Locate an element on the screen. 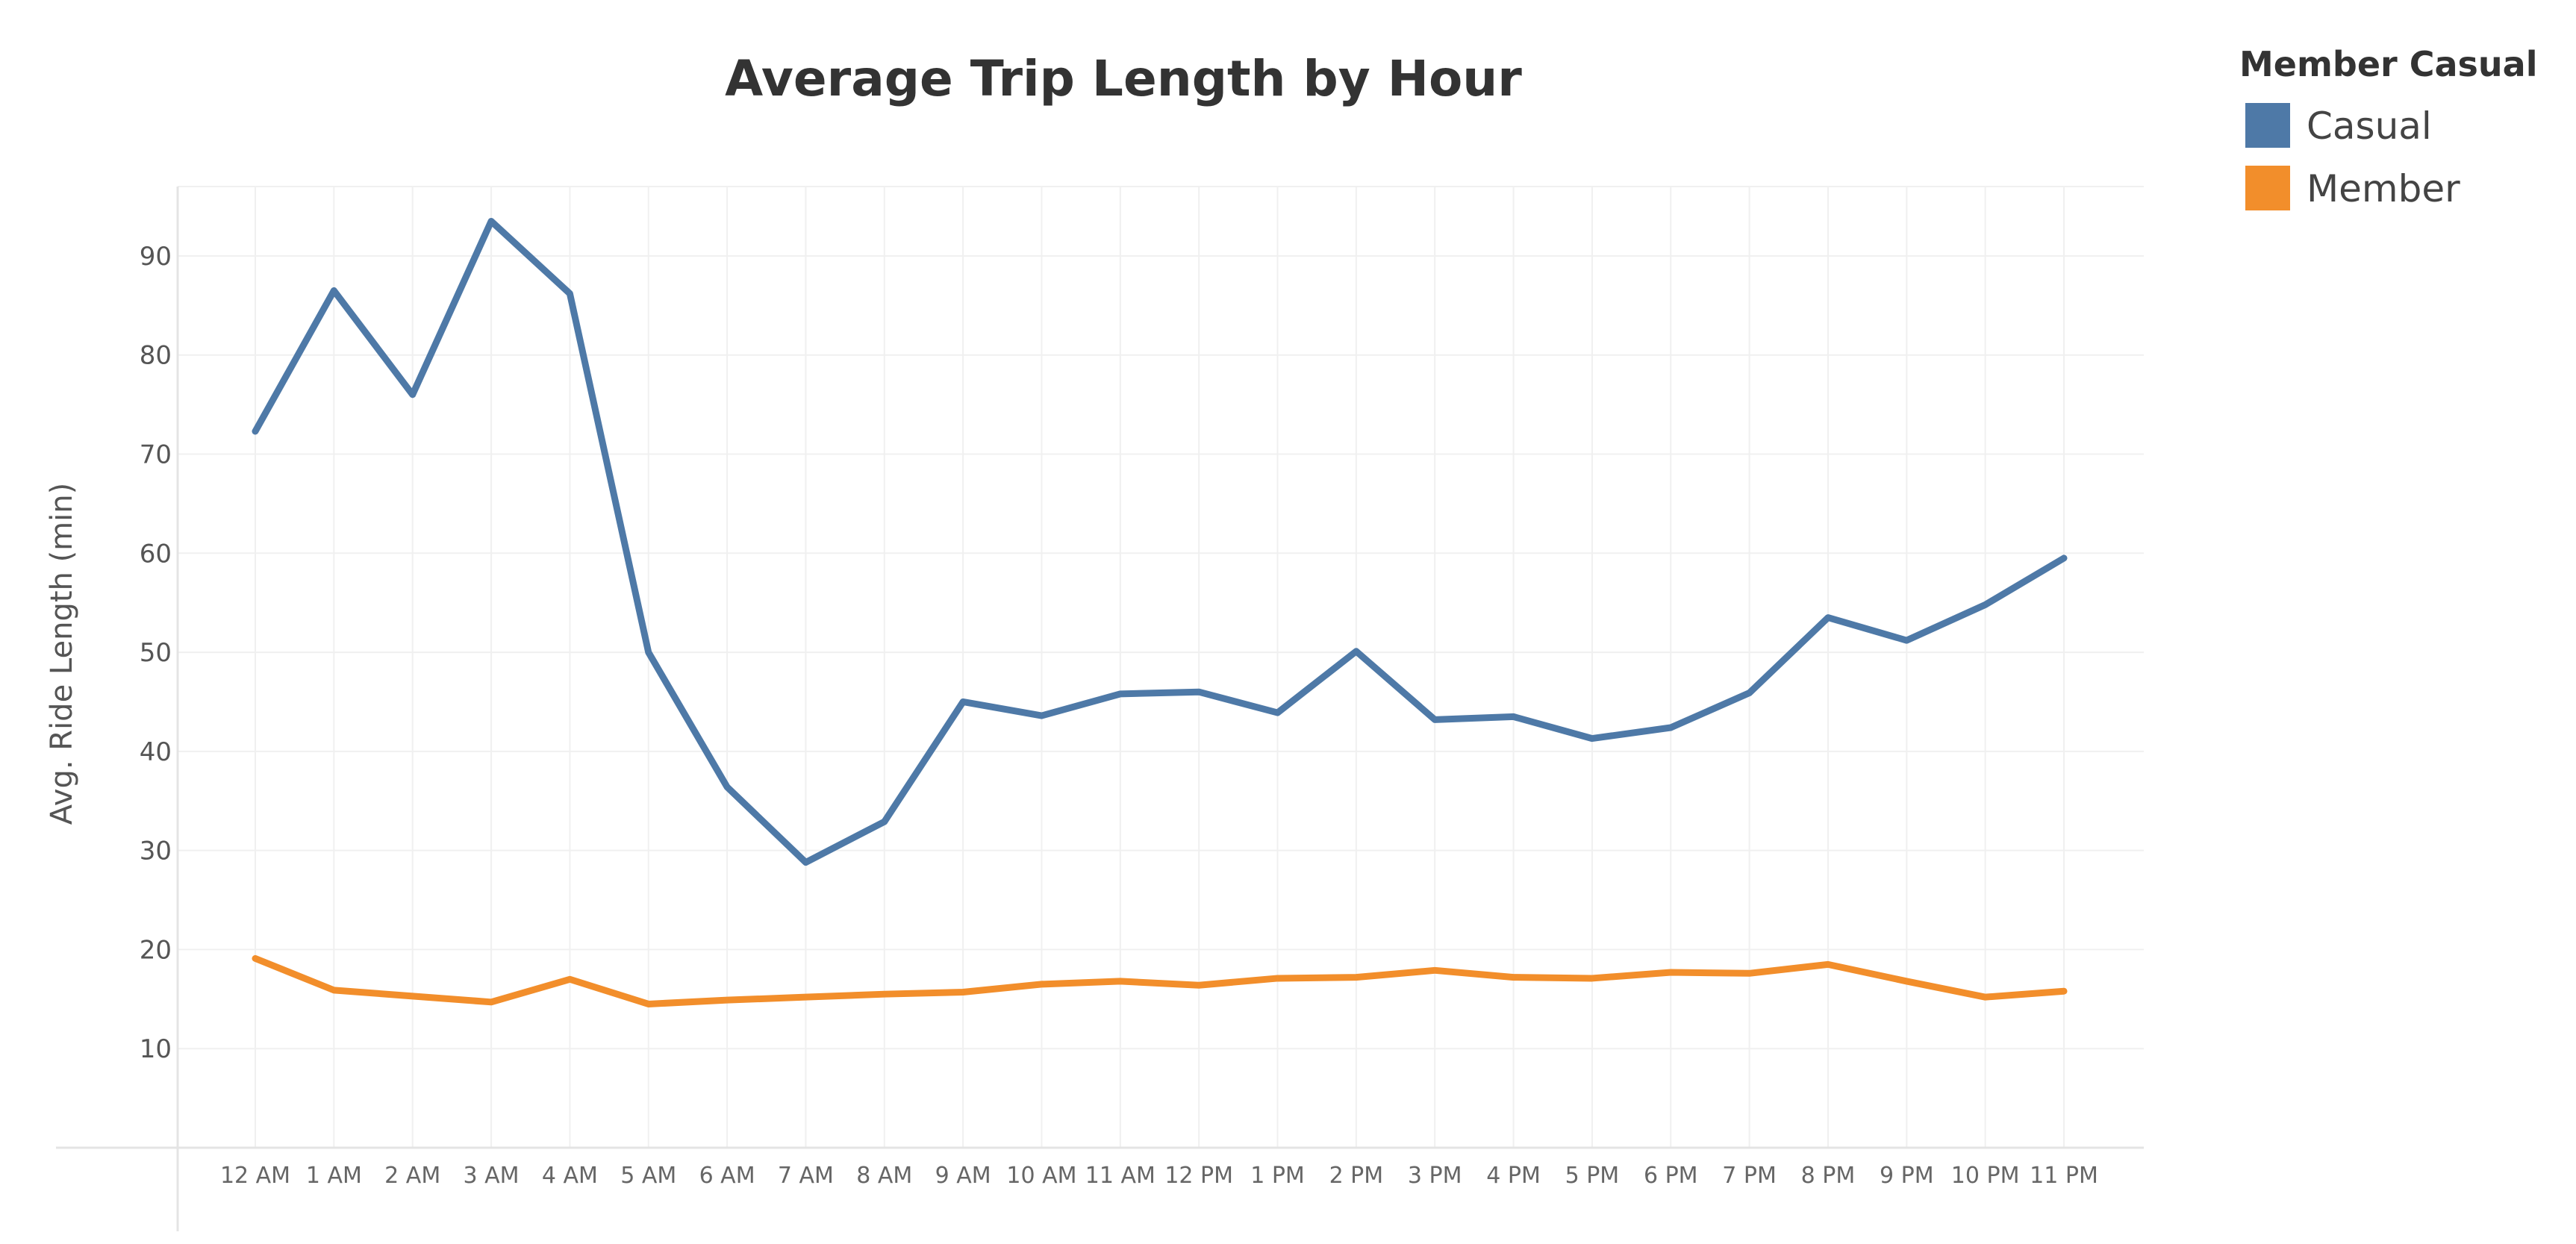 This screenshot has height=1244, width=2576. legend: Member Casual Casual Member is located at coordinates (2388, 127).